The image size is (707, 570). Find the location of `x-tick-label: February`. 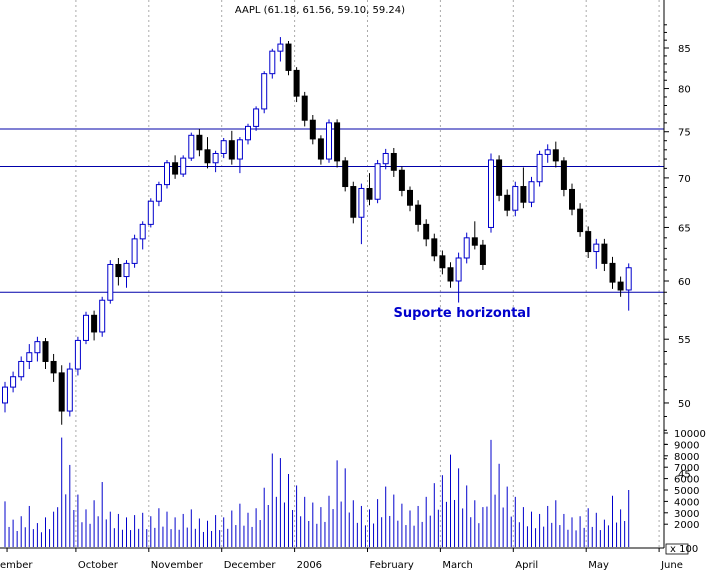

x-tick-label: February is located at coordinates (392, 565).